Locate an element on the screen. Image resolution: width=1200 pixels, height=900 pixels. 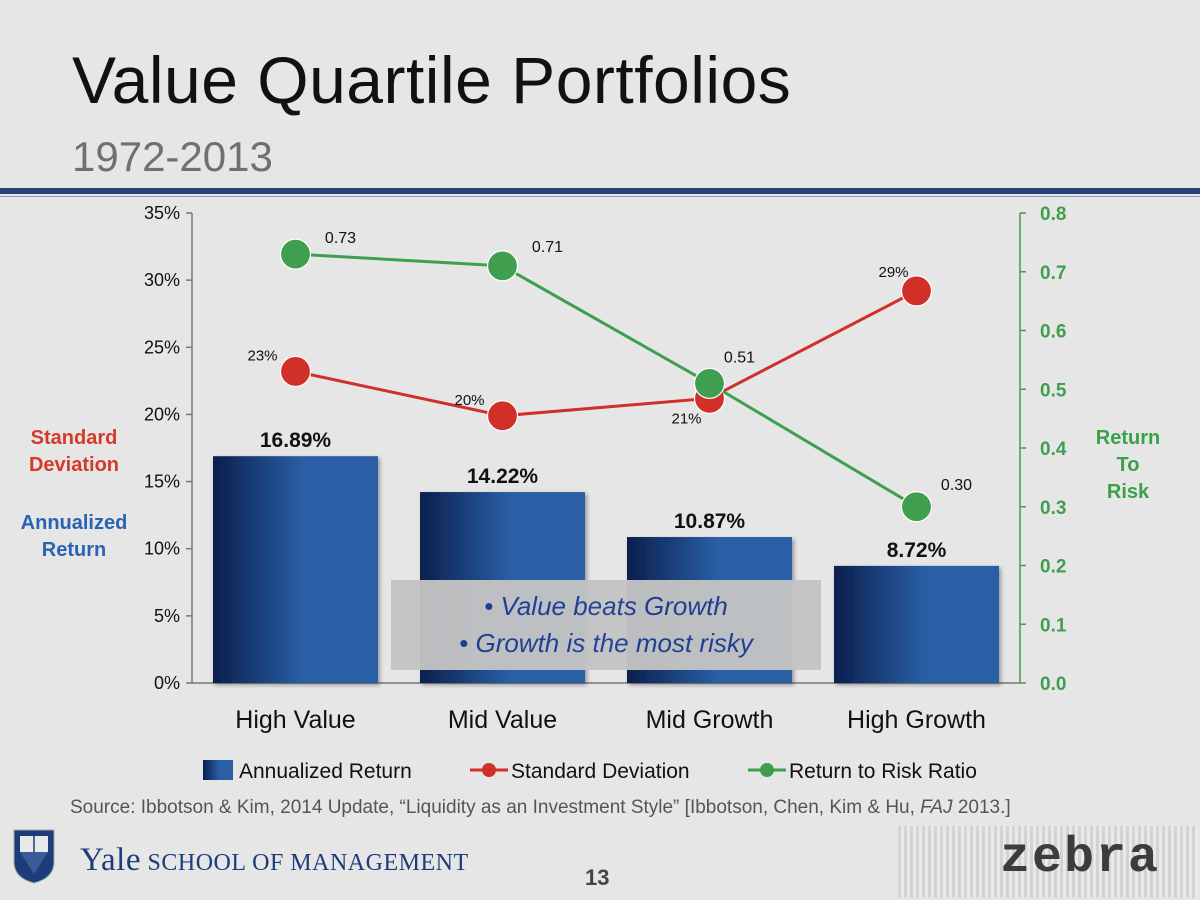
bar-value-label: 14.22% is located at coordinates (503, 476).